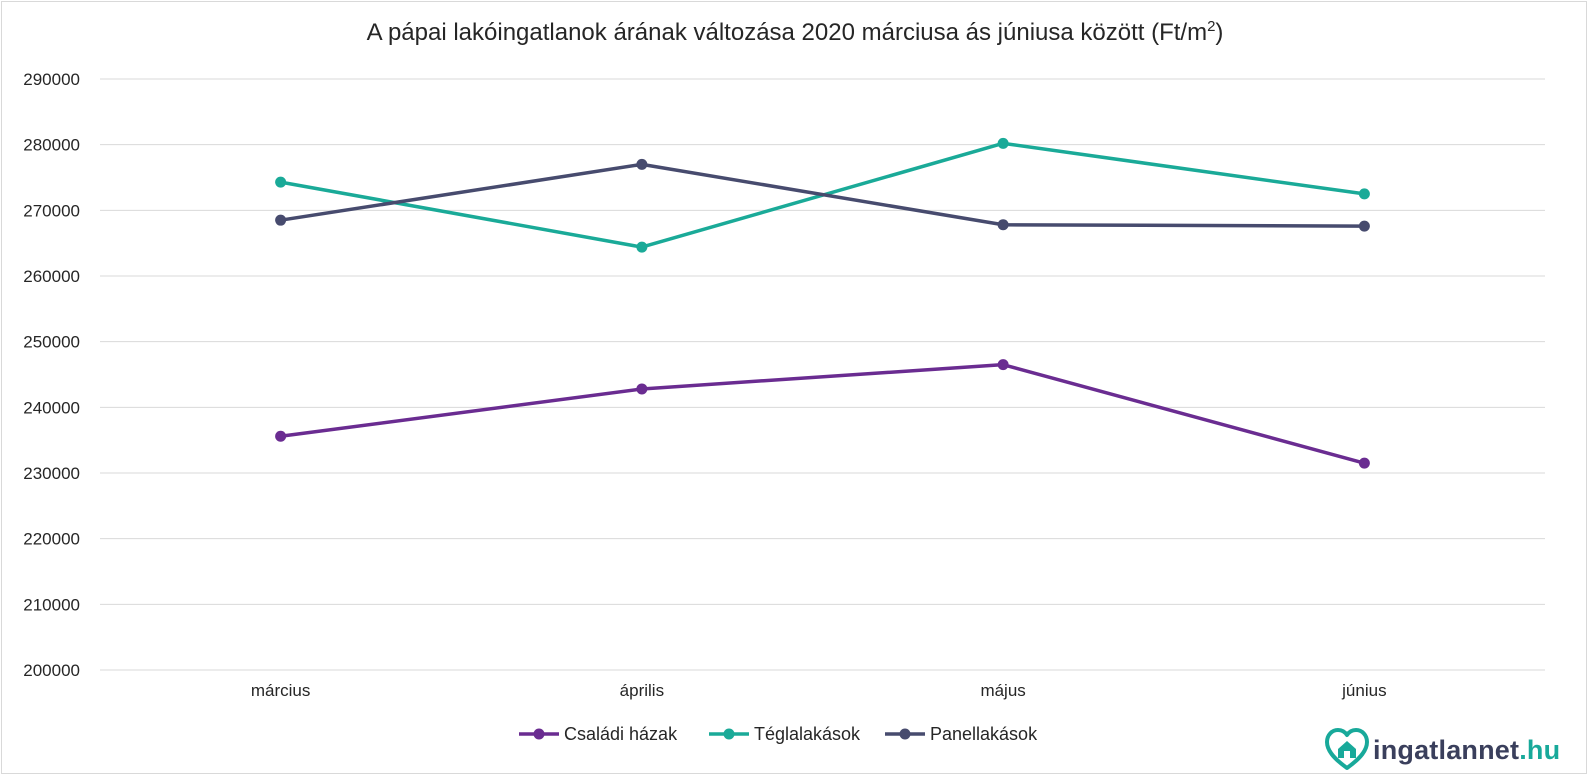 This screenshot has height=777, width=1590. I want to click on logo-domain: .hu, so click(1540, 749).